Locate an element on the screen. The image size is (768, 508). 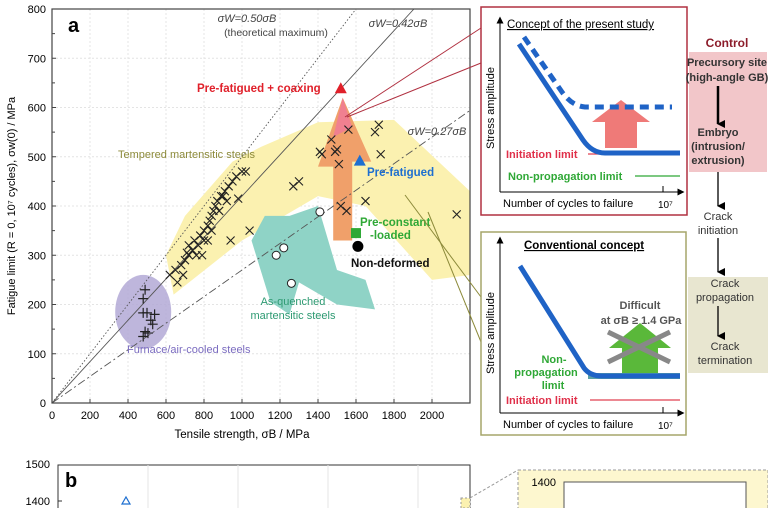
y-tick-label: 700 is located at coordinates (37, 59).